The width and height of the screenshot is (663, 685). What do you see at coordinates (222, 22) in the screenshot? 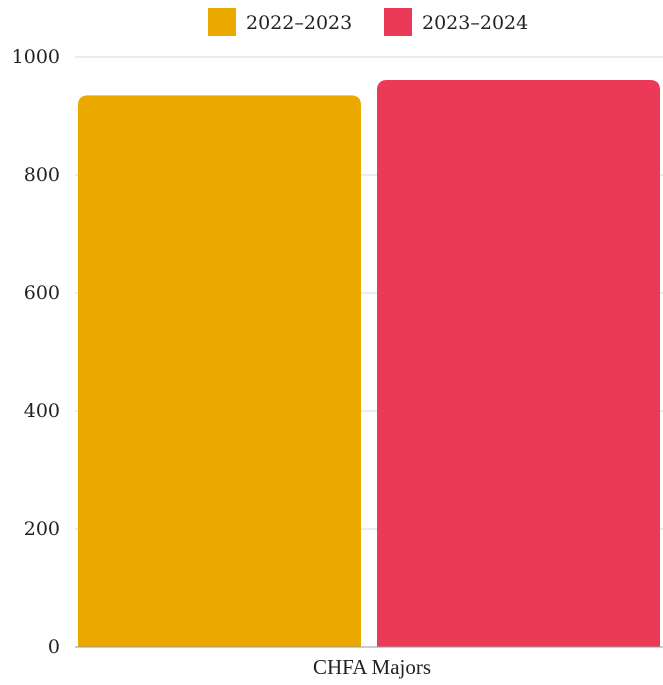
I see `legend-swatch-2022-2023` at bounding box center [222, 22].